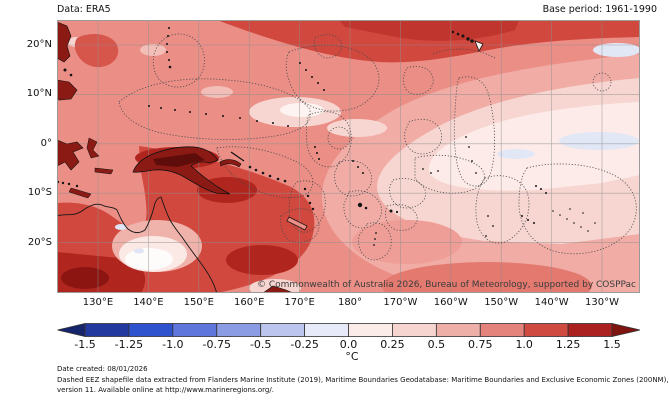  Describe the element at coordinates (304, 344) in the screenshot. I see `colorbar-tick-label: -0.25` at that location.